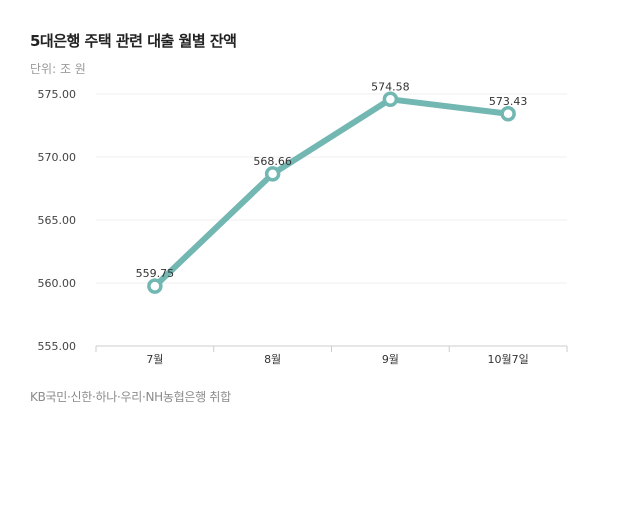 This screenshot has width=640, height=527. I want to click on source-note: KB국민·신한·하나·우리·NH농협은행 취합, so click(130, 397).